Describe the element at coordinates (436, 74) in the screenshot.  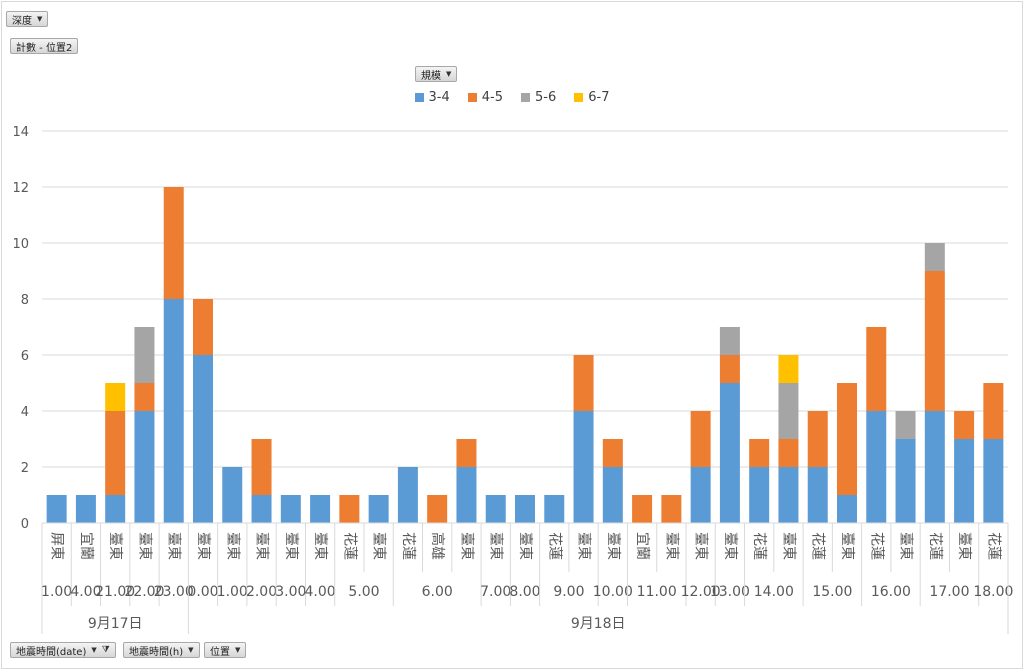
I see `magnitude-filter-button: 規模 ▼` at that location.